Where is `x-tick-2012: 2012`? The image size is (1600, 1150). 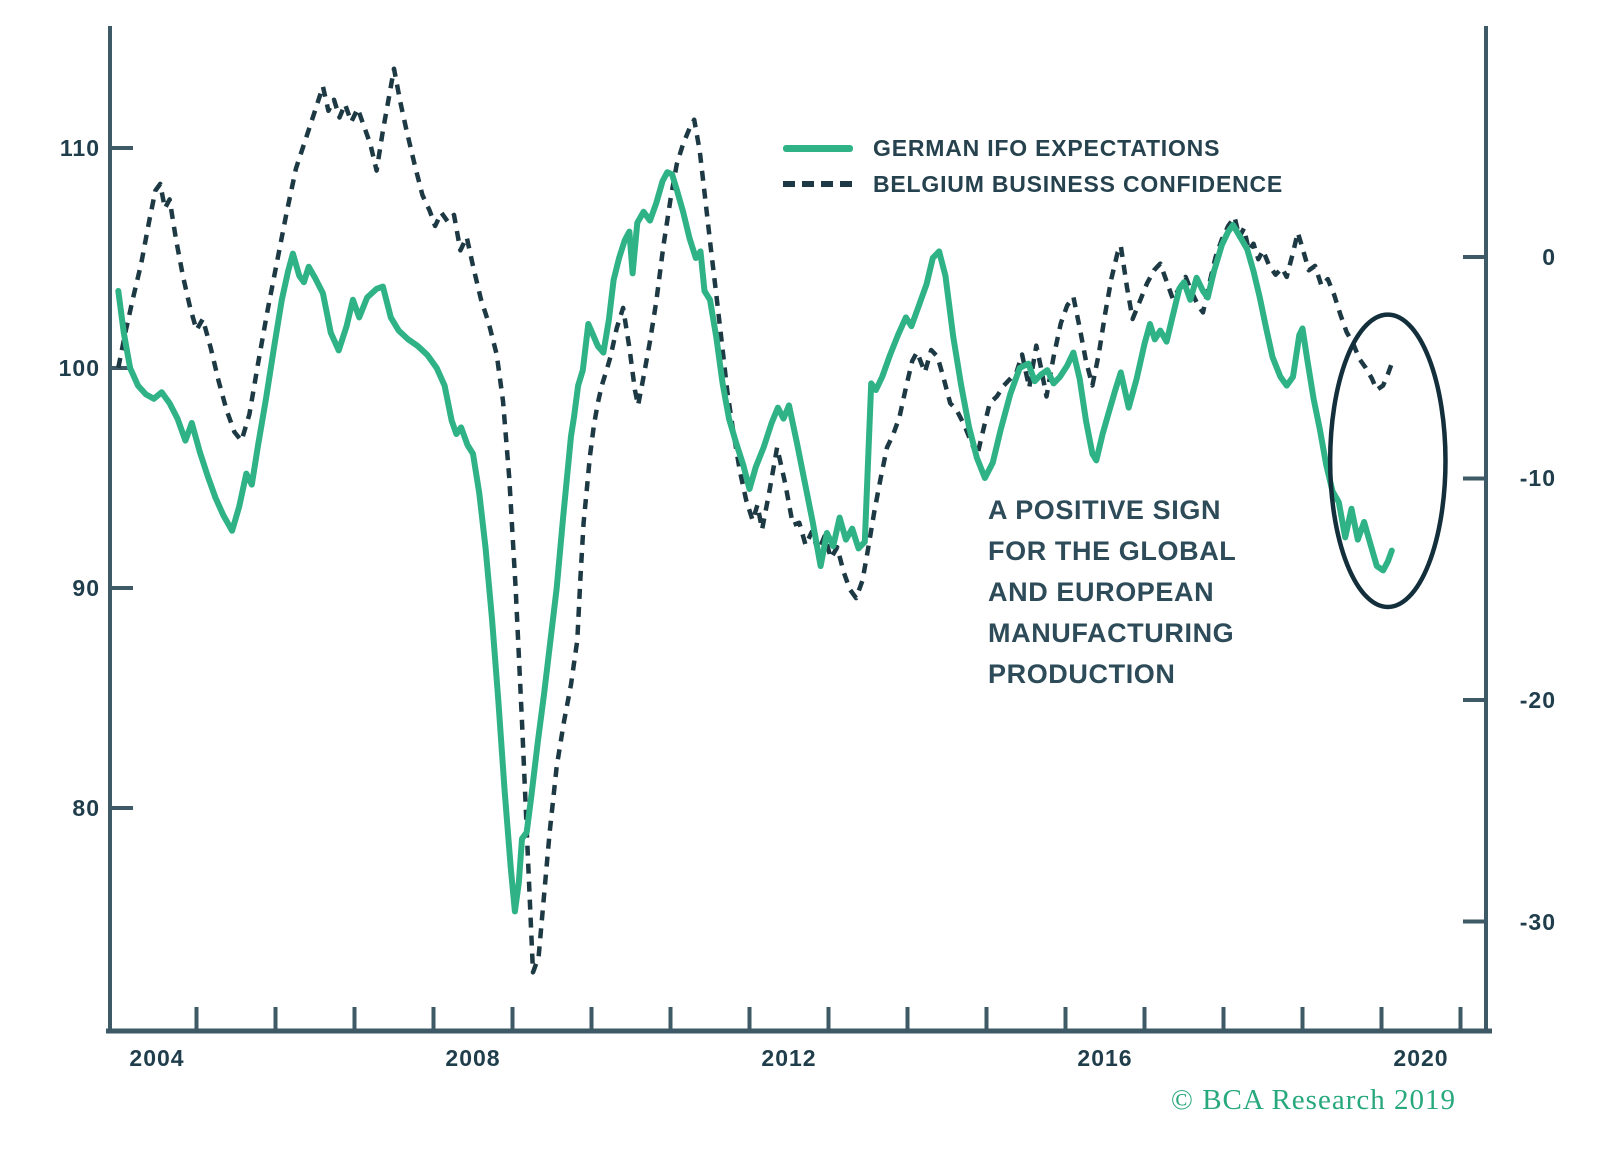
x-tick-2012: 2012 is located at coordinates (789, 1058).